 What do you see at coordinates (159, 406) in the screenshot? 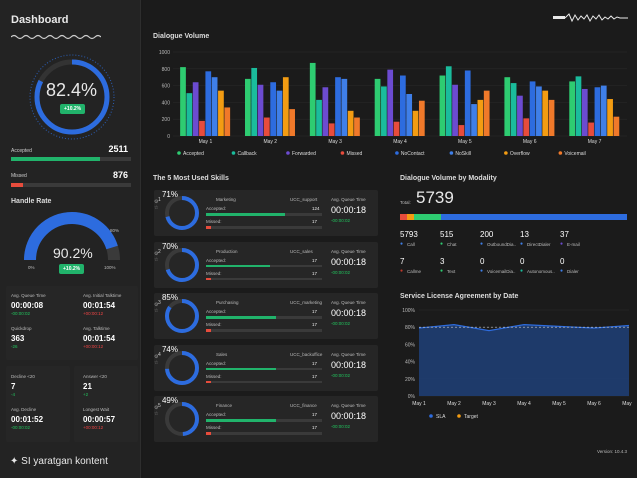
I see `skill-rank: 5` at bounding box center [159, 406].